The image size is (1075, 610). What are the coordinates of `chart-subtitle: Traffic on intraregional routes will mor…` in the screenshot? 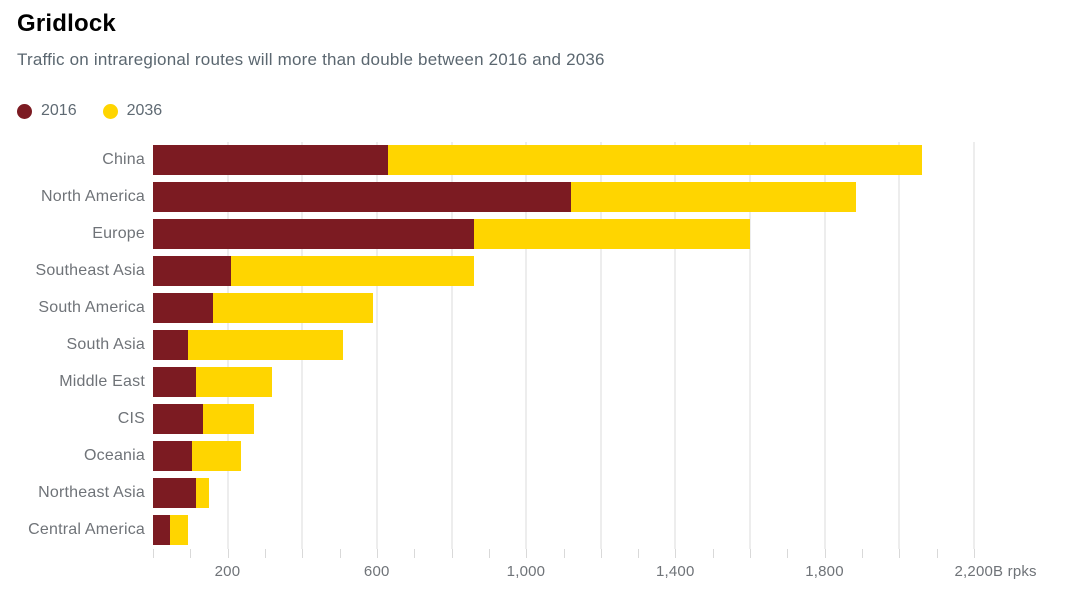 It's located at (311, 59).